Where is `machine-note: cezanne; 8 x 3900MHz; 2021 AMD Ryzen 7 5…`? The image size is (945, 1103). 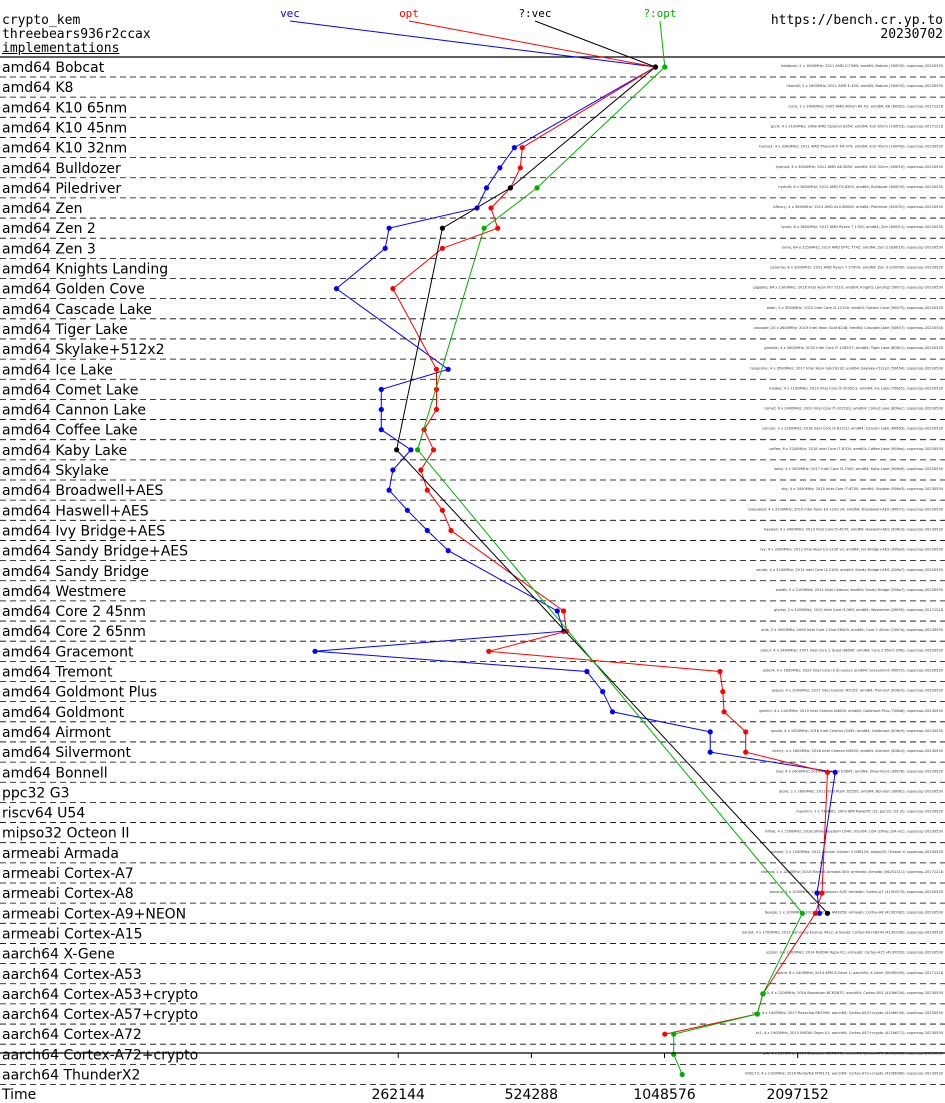
machine-note: cezanne; 8 x 3900MHz; 2021 AMD Ryzen 7 5… is located at coordinates (857, 268).